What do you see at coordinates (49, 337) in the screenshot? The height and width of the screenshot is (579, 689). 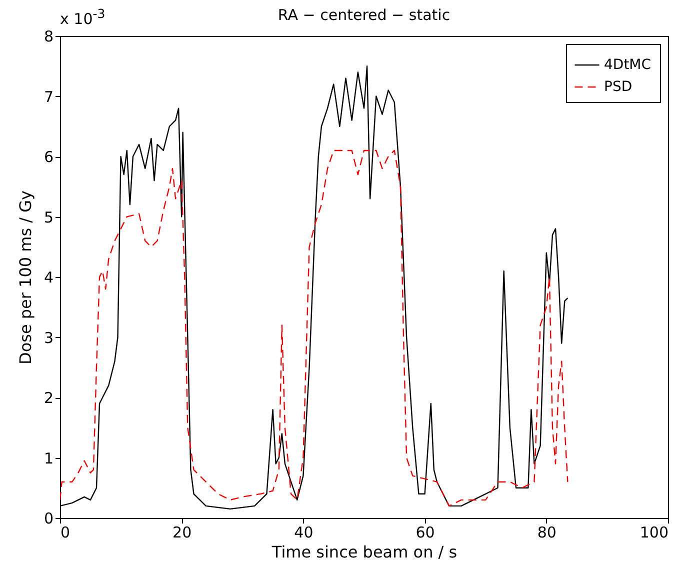 I see `y-tick-label: 3` at bounding box center [49, 337].